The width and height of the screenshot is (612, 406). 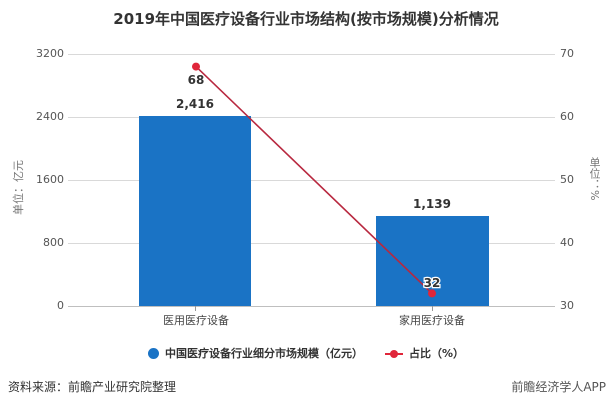 What do you see at coordinates (567, 242) in the screenshot?
I see `y-tick-right: 40` at bounding box center [567, 242].